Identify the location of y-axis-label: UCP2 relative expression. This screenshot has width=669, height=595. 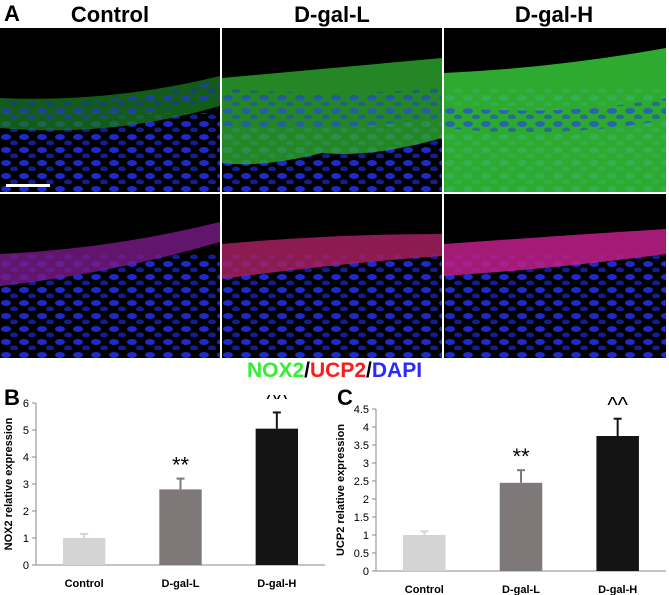
(341, 490).